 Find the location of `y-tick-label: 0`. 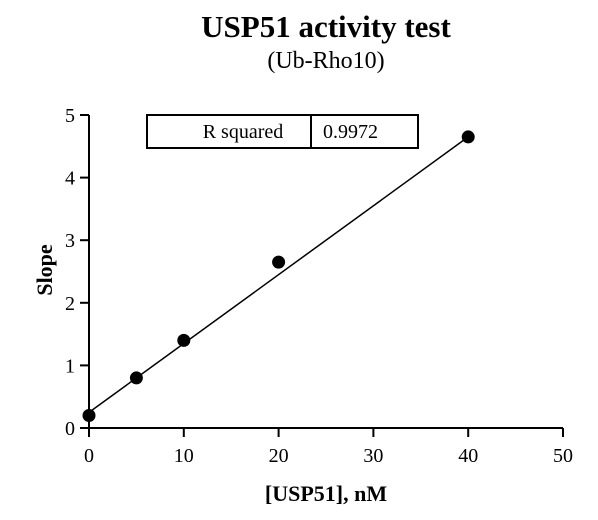

y-tick-label: 0 is located at coordinates (70, 429).